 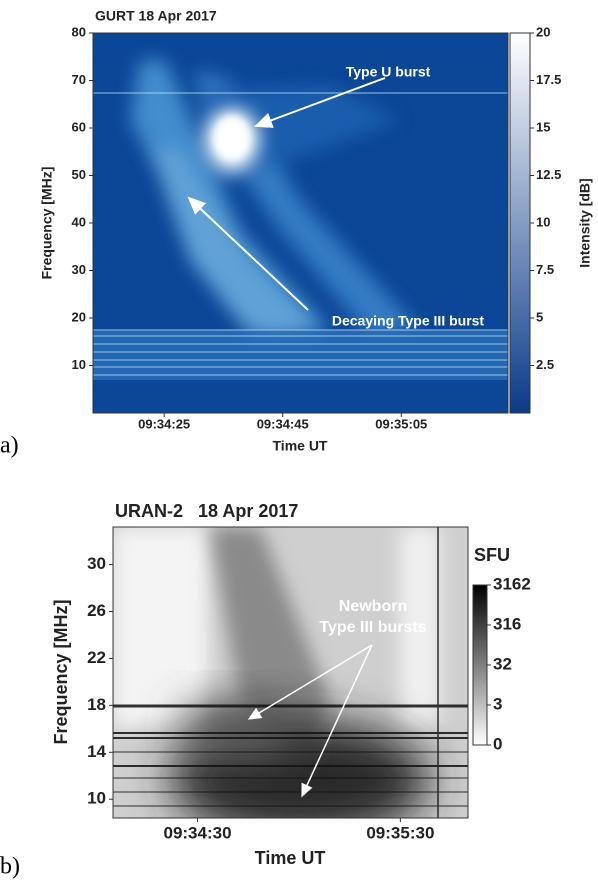 What do you see at coordinates (492, 555) in the screenshot?
I see `colorbar-label: SFU` at bounding box center [492, 555].